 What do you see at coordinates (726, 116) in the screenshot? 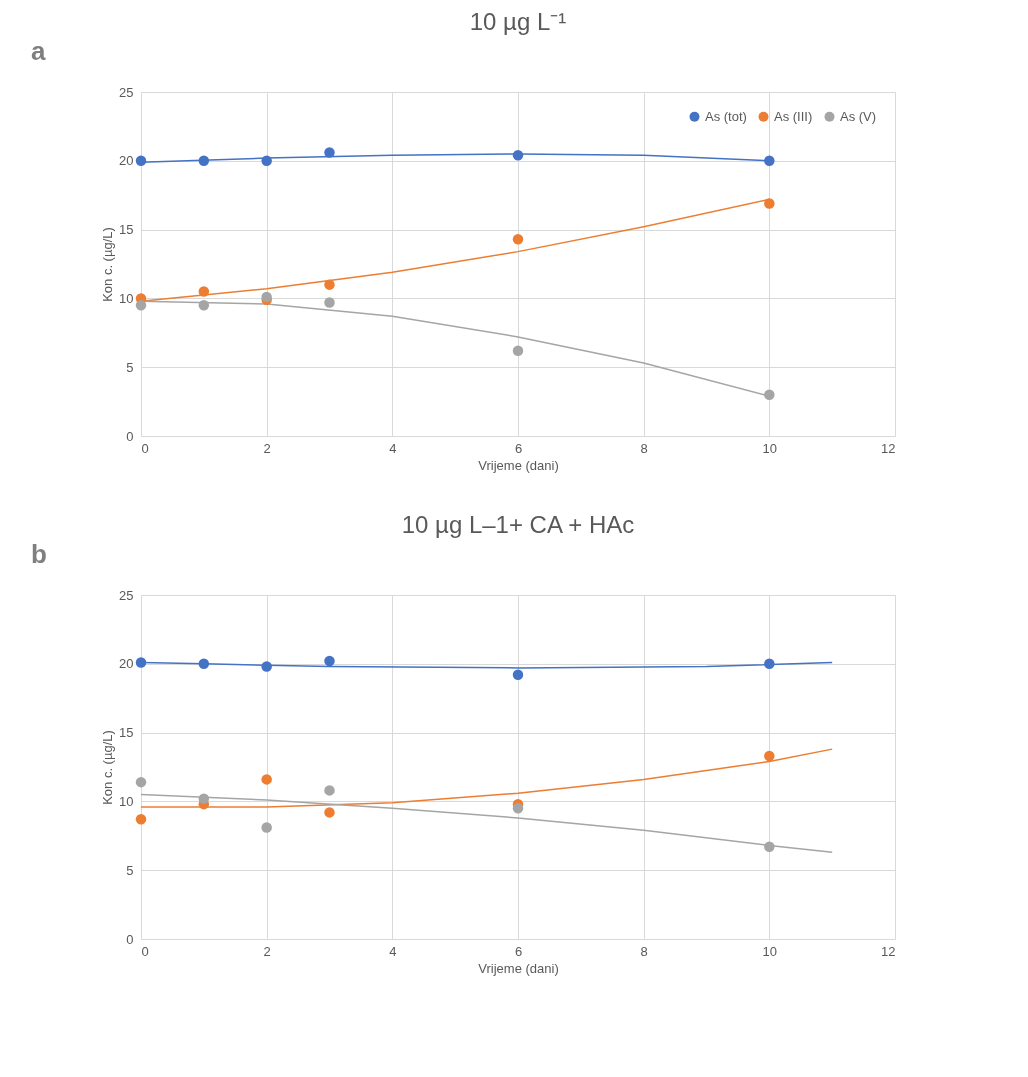
I see `legend-label: As (tot)` at bounding box center [726, 116].